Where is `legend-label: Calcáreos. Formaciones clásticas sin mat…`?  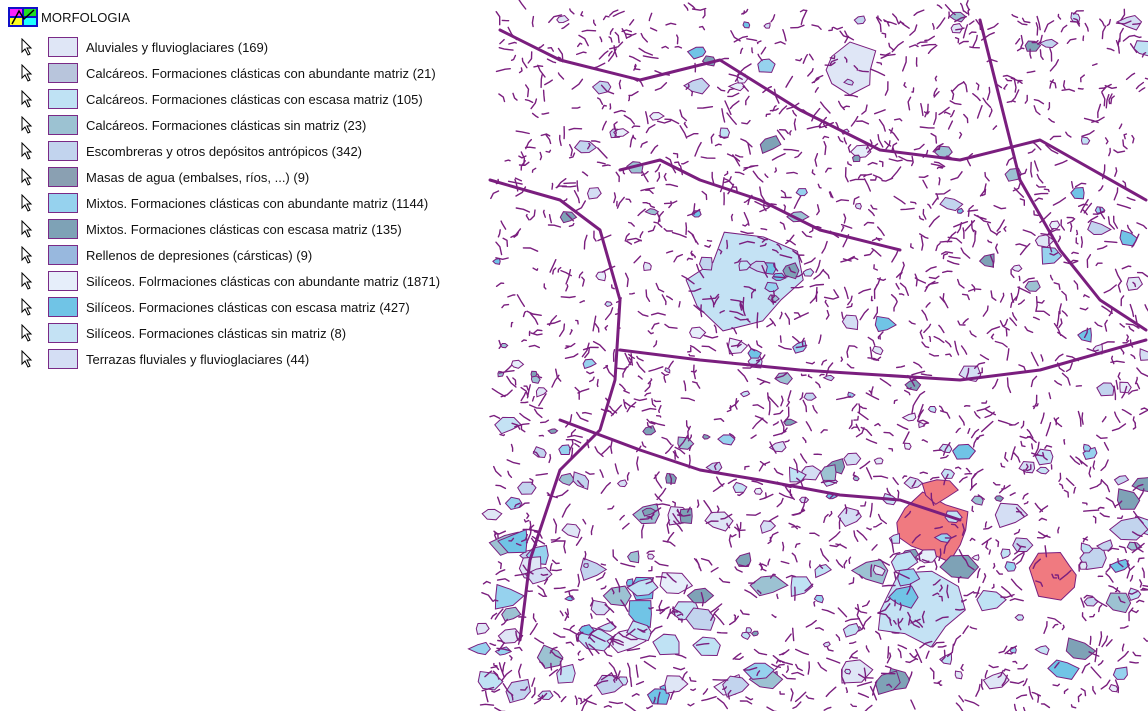 legend-label: Calcáreos. Formaciones clásticas sin mat… is located at coordinates (226, 125).